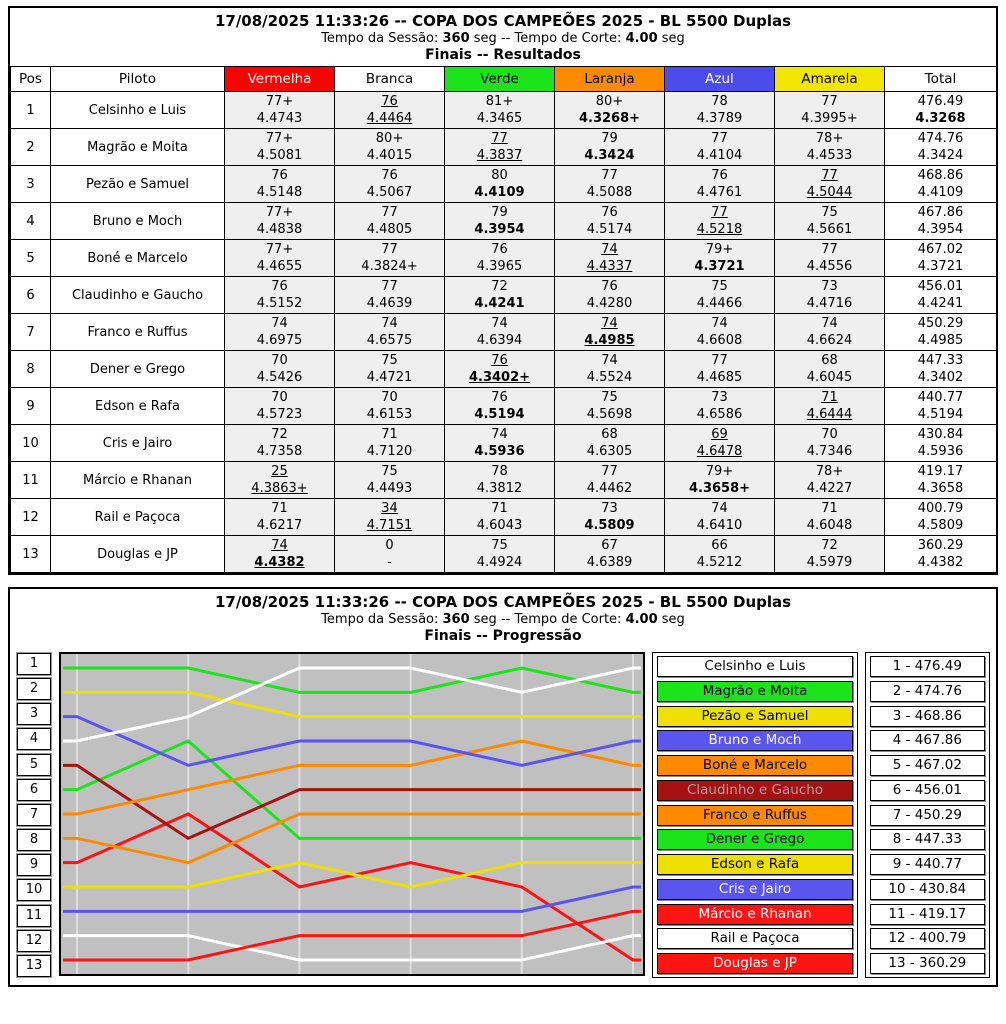 The image size is (1006, 1024). Describe the element at coordinates (940, 545) in the screenshot. I see `laps-value: 360.29` at that location.